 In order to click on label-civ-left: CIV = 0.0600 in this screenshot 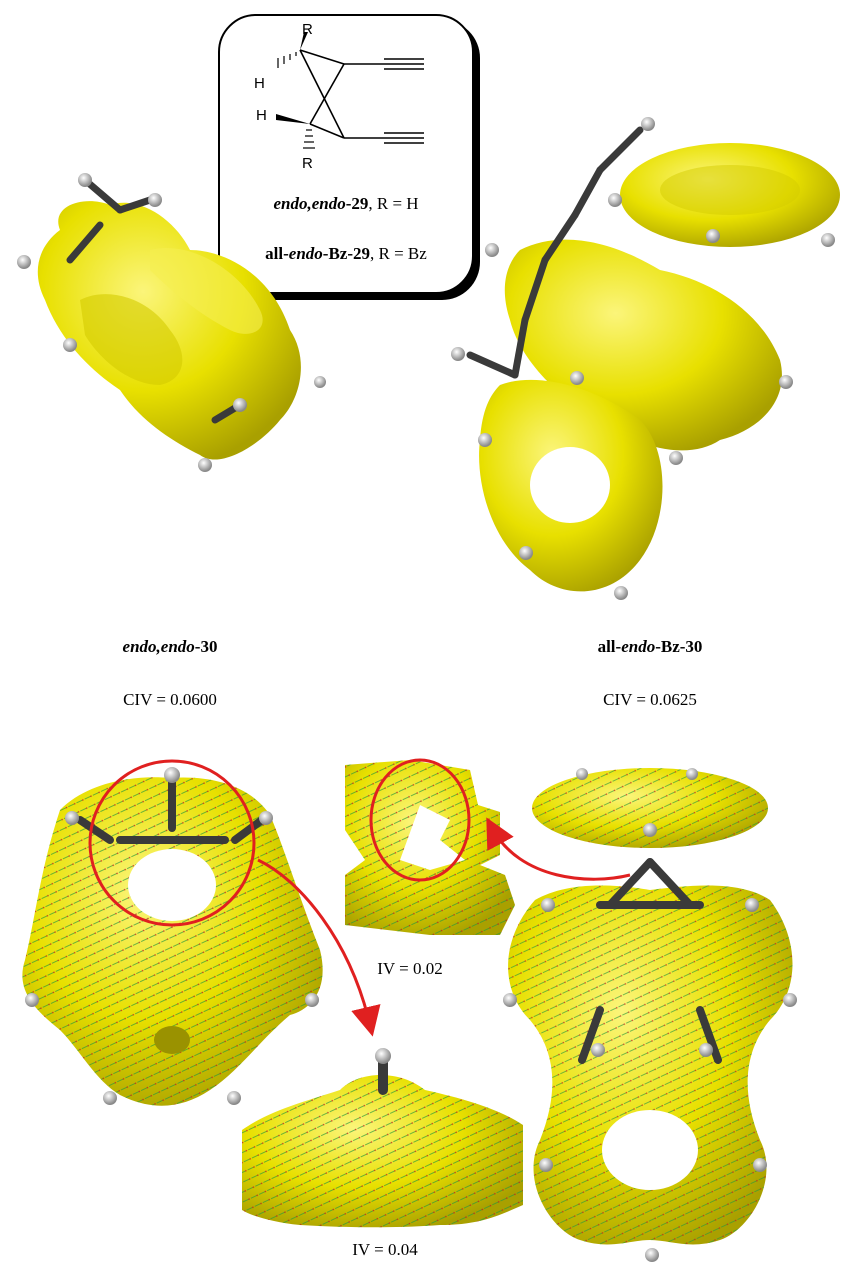, I will do `click(170, 699)`.